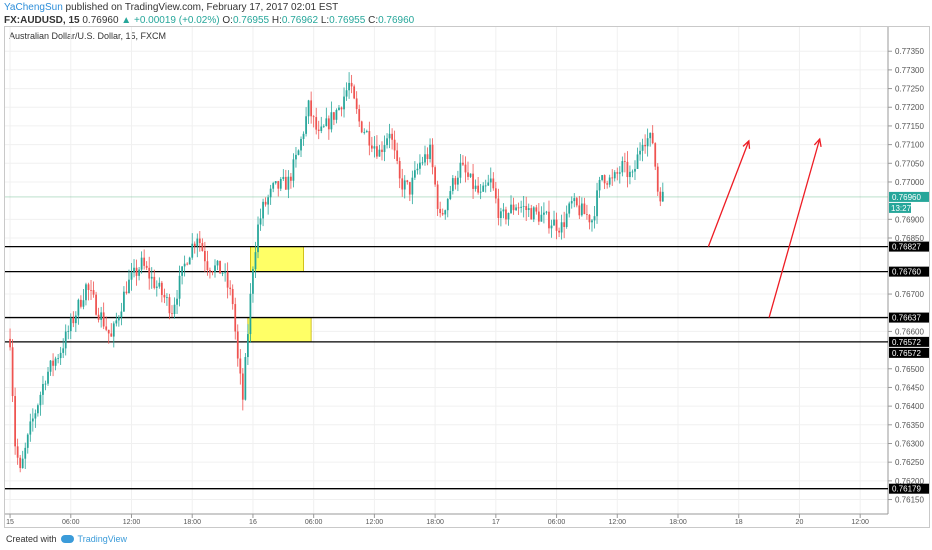 This screenshot has width=932, height=550. What do you see at coordinates (909, 425) in the screenshot?
I see `y-tick-label: 0.76350` at bounding box center [909, 425].